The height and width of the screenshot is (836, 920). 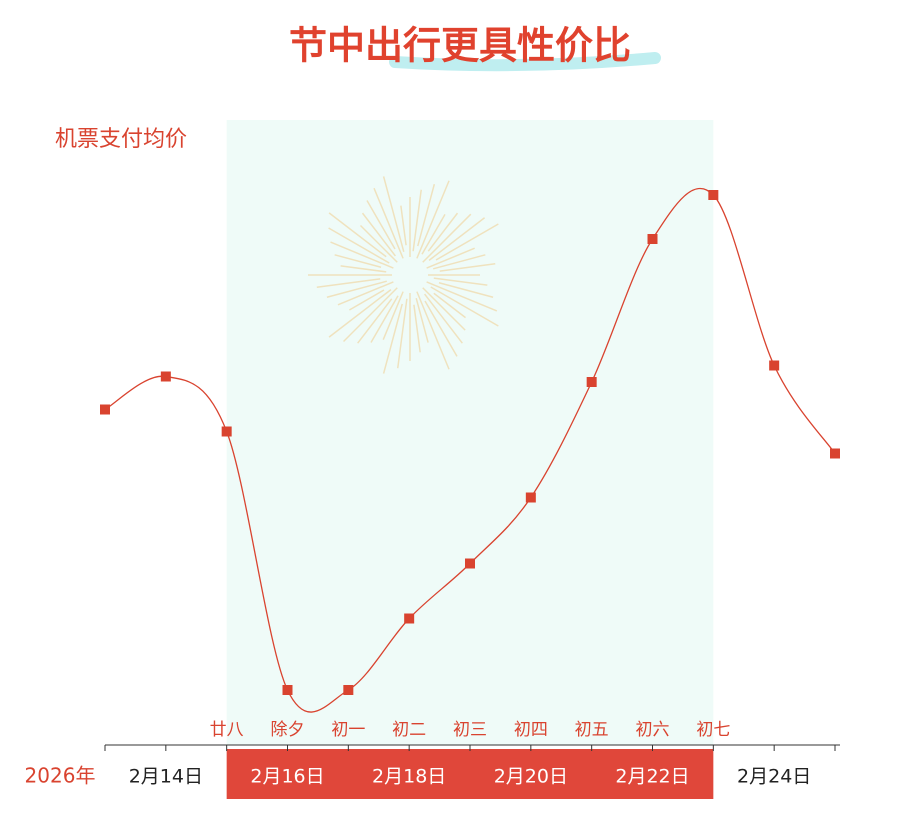 I want to click on title-underline, so click(x=525, y=62).